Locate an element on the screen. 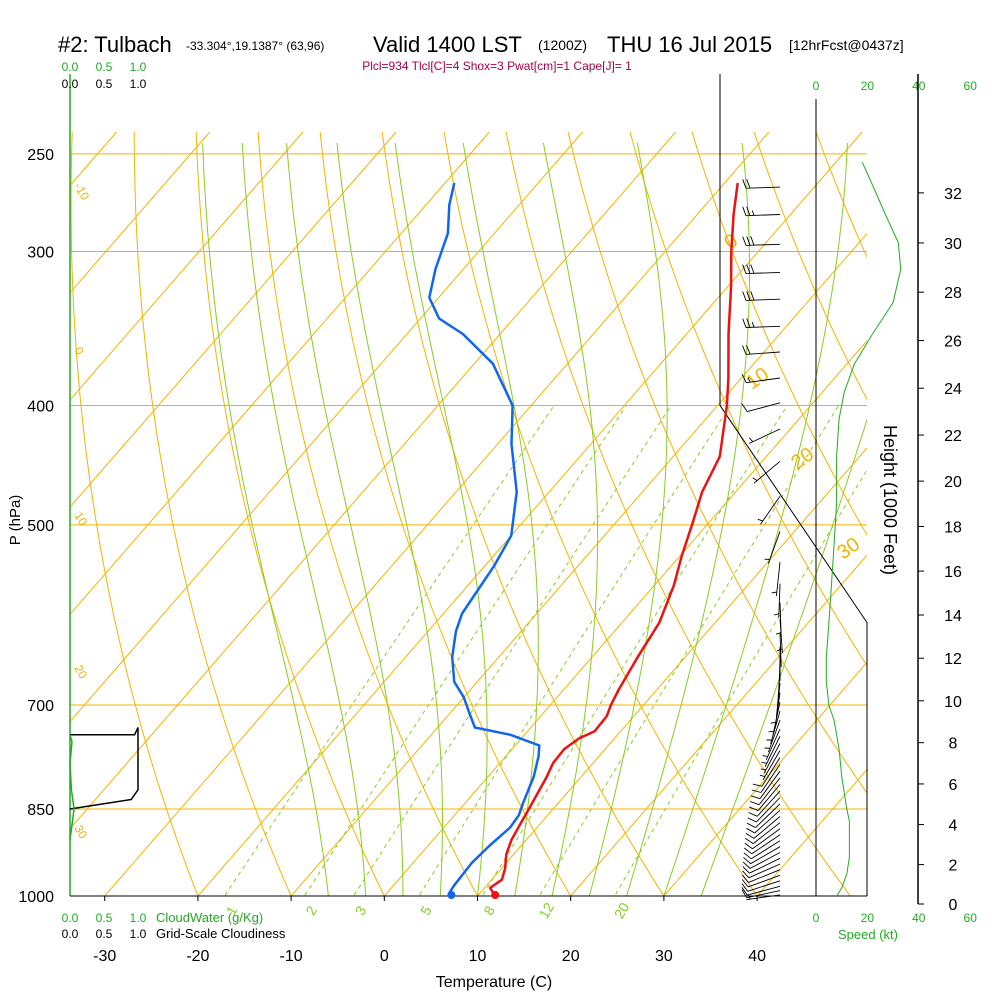 The height and width of the screenshot is (1000, 1000). pressure-tick-label: 400 is located at coordinates (40, 406).